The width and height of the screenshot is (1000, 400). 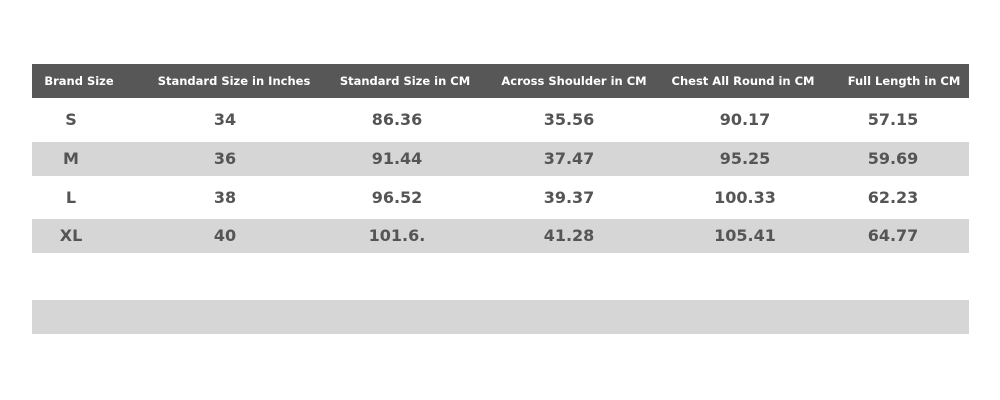 What do you see at coordinates (500, 198) in the screenshot?
I see `table-row: L 38 96.52 39.37 100.33 62.23` at bounding box center [500, 198].